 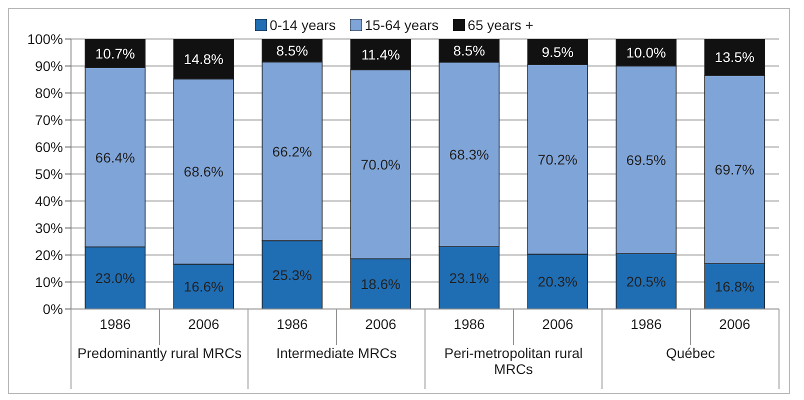 What do you see at coordinates (115, 278) in the screenshot?
I see `data-label: 23.0%` at bounding box center [115, 278].